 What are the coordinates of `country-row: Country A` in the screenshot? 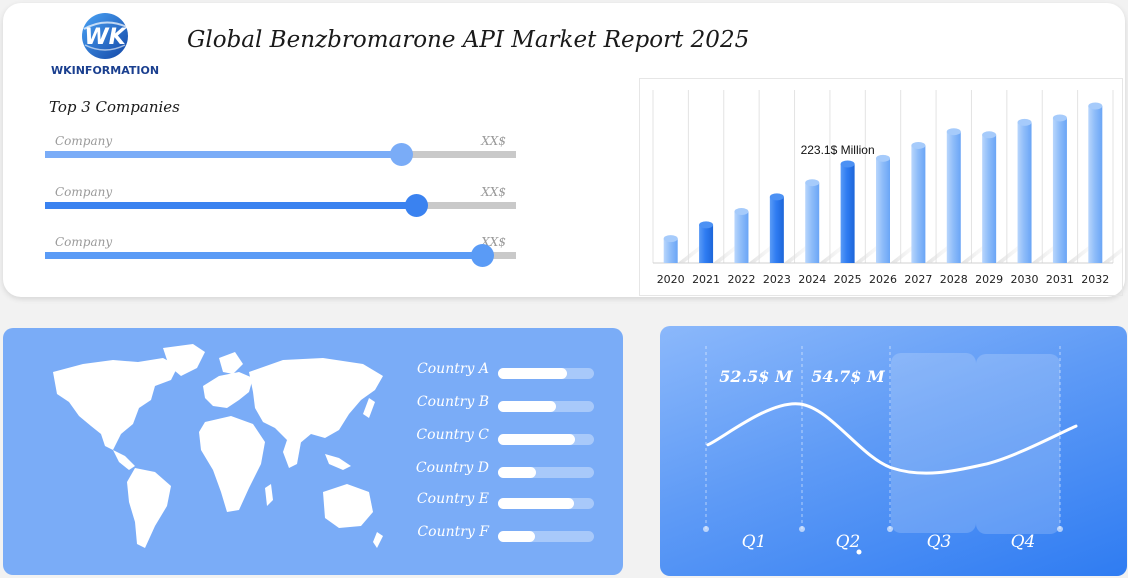 It's located at (501, 372).